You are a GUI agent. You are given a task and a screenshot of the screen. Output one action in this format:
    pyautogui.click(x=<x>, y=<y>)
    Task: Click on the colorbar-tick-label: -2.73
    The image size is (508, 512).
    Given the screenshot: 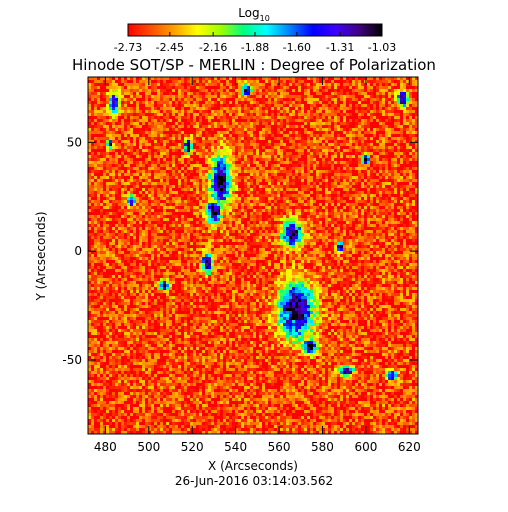 What is the action you would take?
    pyautogui.click(x=128, y=47)
    